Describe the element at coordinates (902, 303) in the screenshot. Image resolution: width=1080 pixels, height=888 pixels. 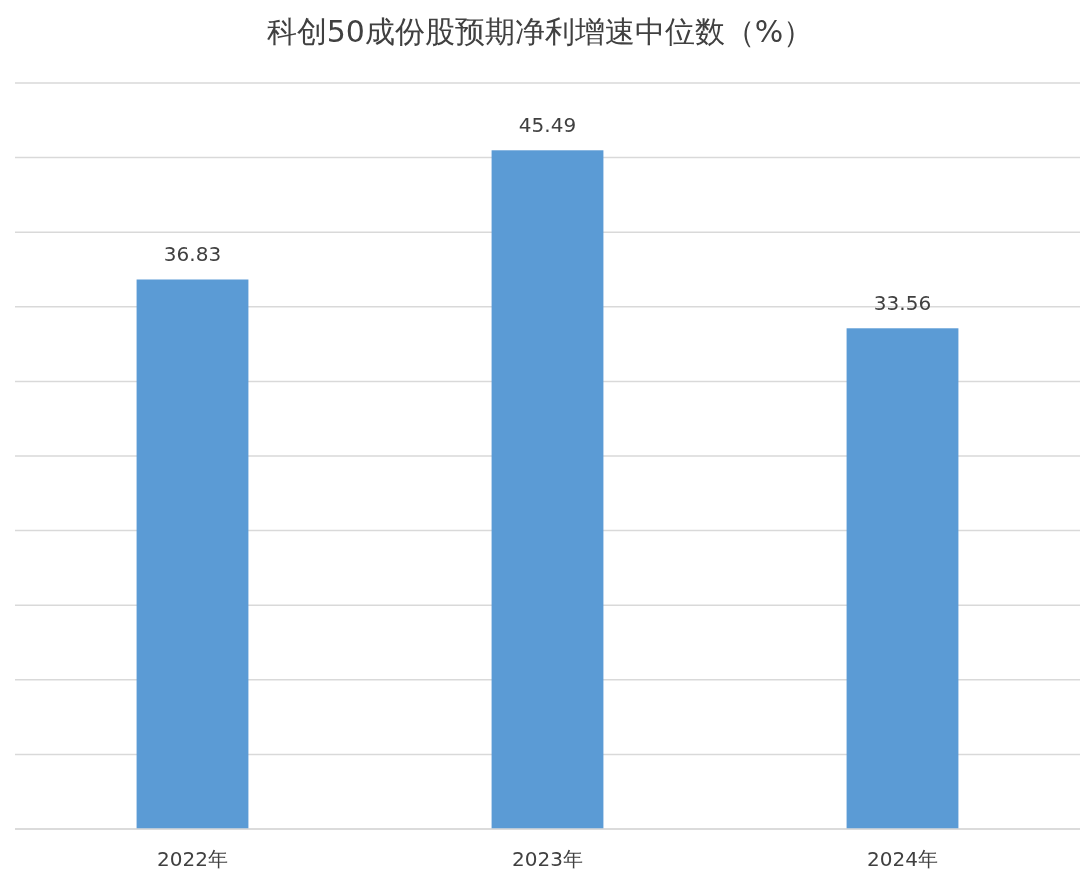
I see `data-label: 33.56` at that location.